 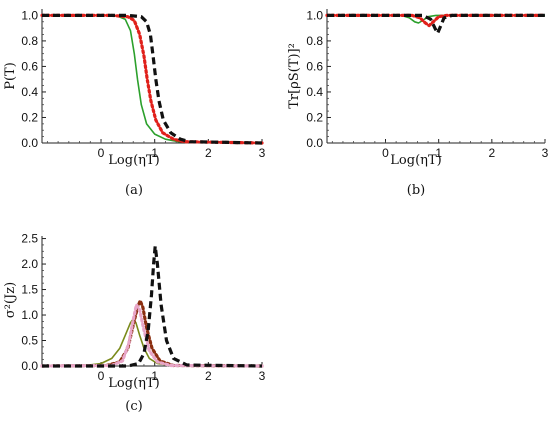 What do you see at coordinates (10, 300) in the screenshot?
I see `y-axis-label: σ²(Jz)` at bounding box center [10, 300].